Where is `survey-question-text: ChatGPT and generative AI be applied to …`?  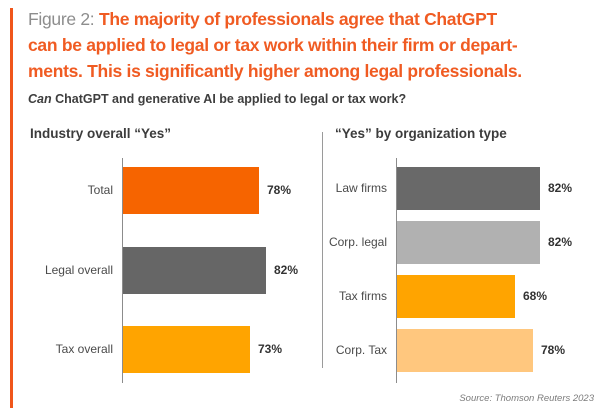 survey-question-text: ChatGPT and generative AI be applied to … is located at coordinates (231, 99).